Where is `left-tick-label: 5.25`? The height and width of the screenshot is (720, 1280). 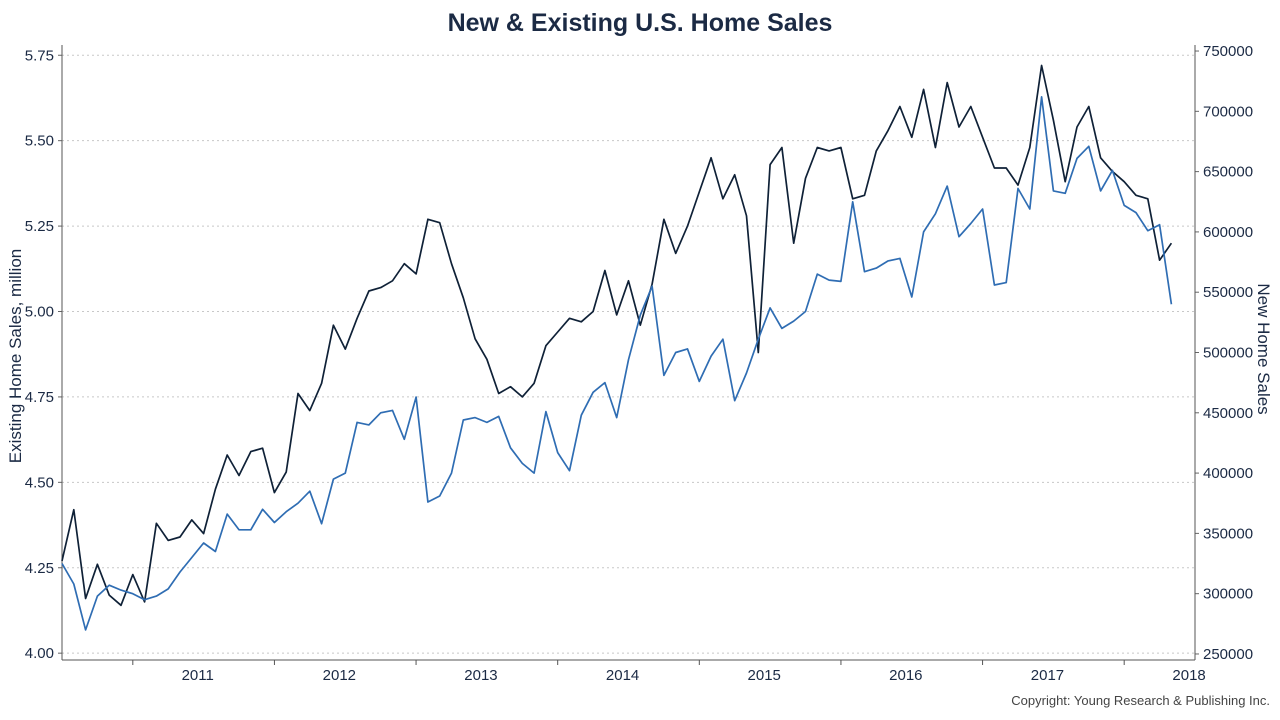
left-tick-label: 5.25 is located at coordinates (39, 226).